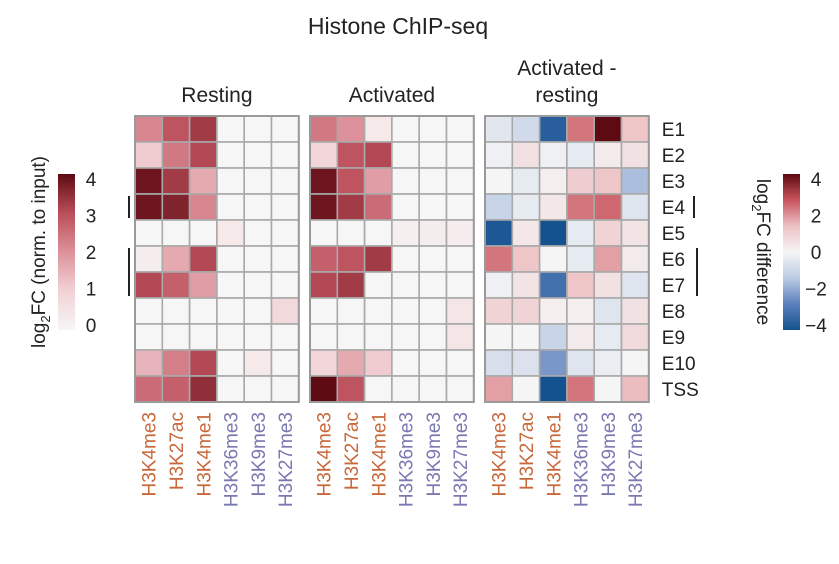 The width and height of the screenshot is (839, 564). What do you see at coordinates (673, 182) in the screenshot?
I see `row-label: E3` at bounding box center [673, 182].